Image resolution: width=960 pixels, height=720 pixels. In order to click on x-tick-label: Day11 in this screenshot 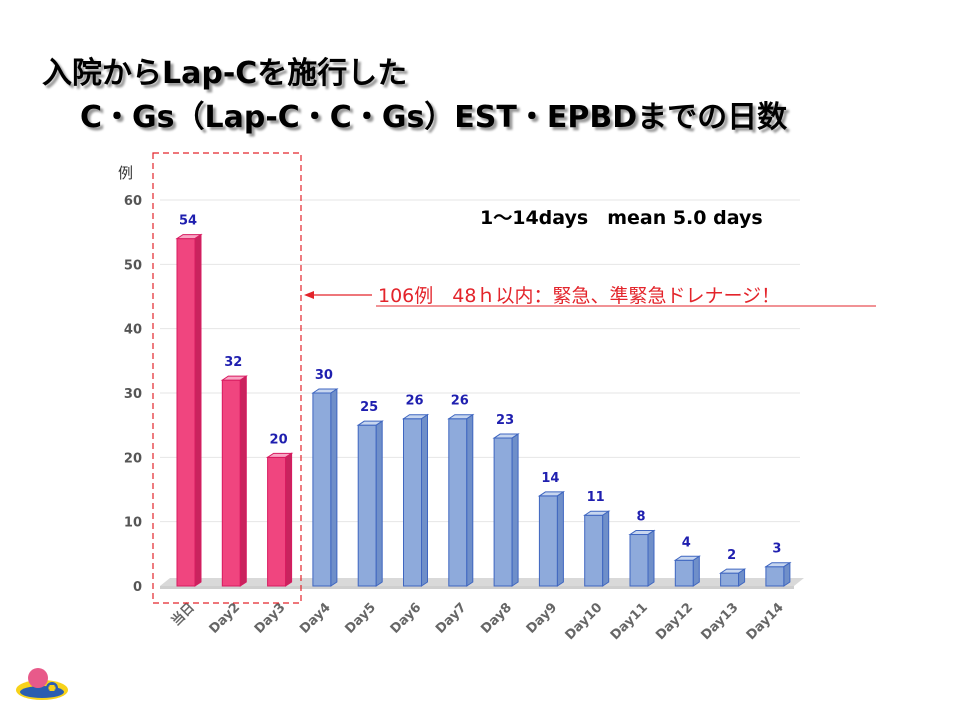, I will do `click(629, 621)`.